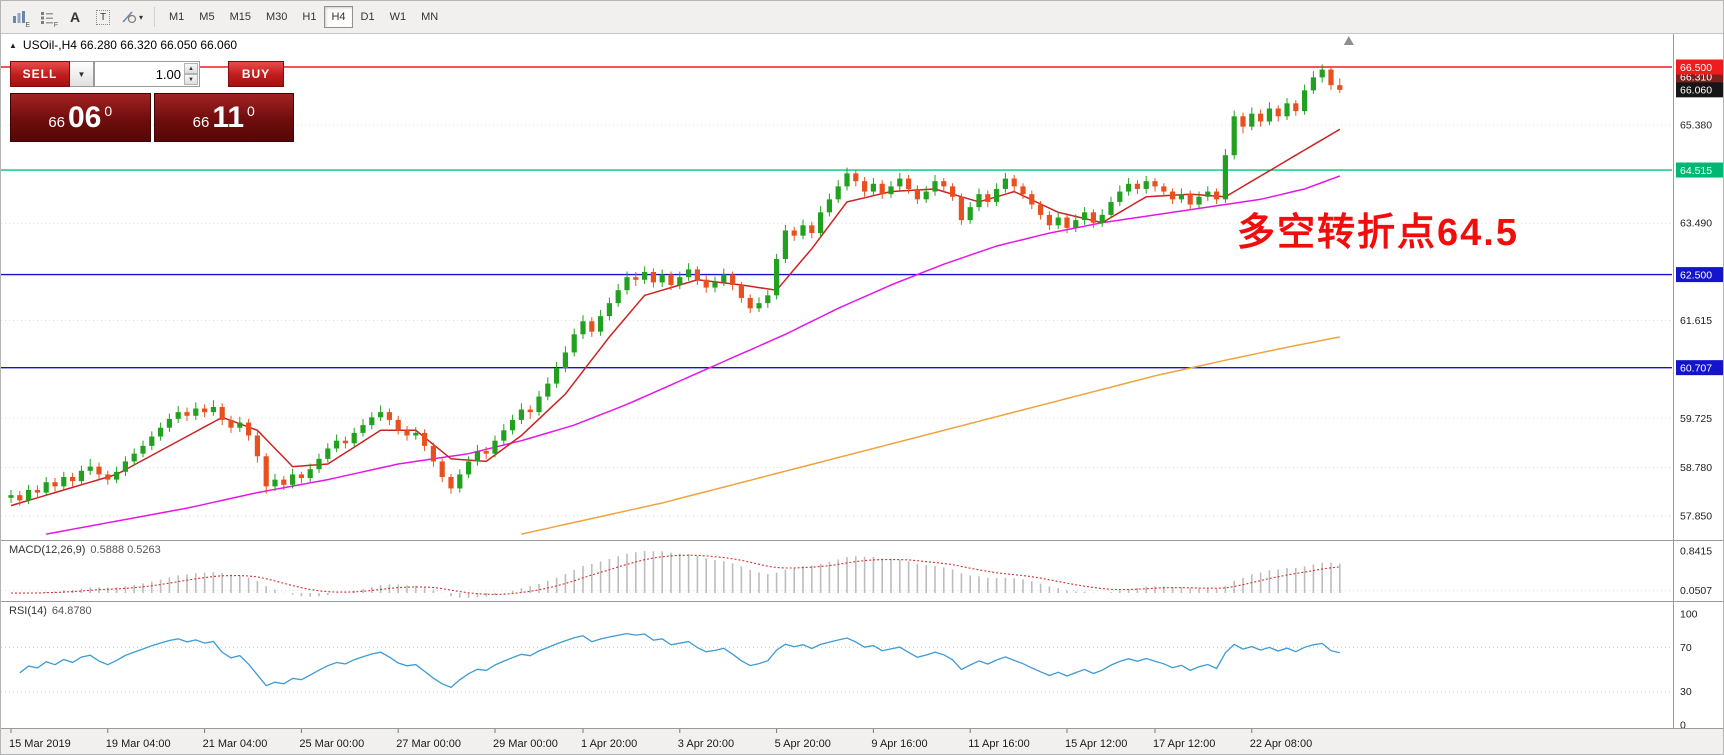 The image size is (1724, 755). What do you see at coordinates (706, 744) in the screenshot?
I see `svg-text: 3 Apr 20:00` at bounding box center [706, 744].